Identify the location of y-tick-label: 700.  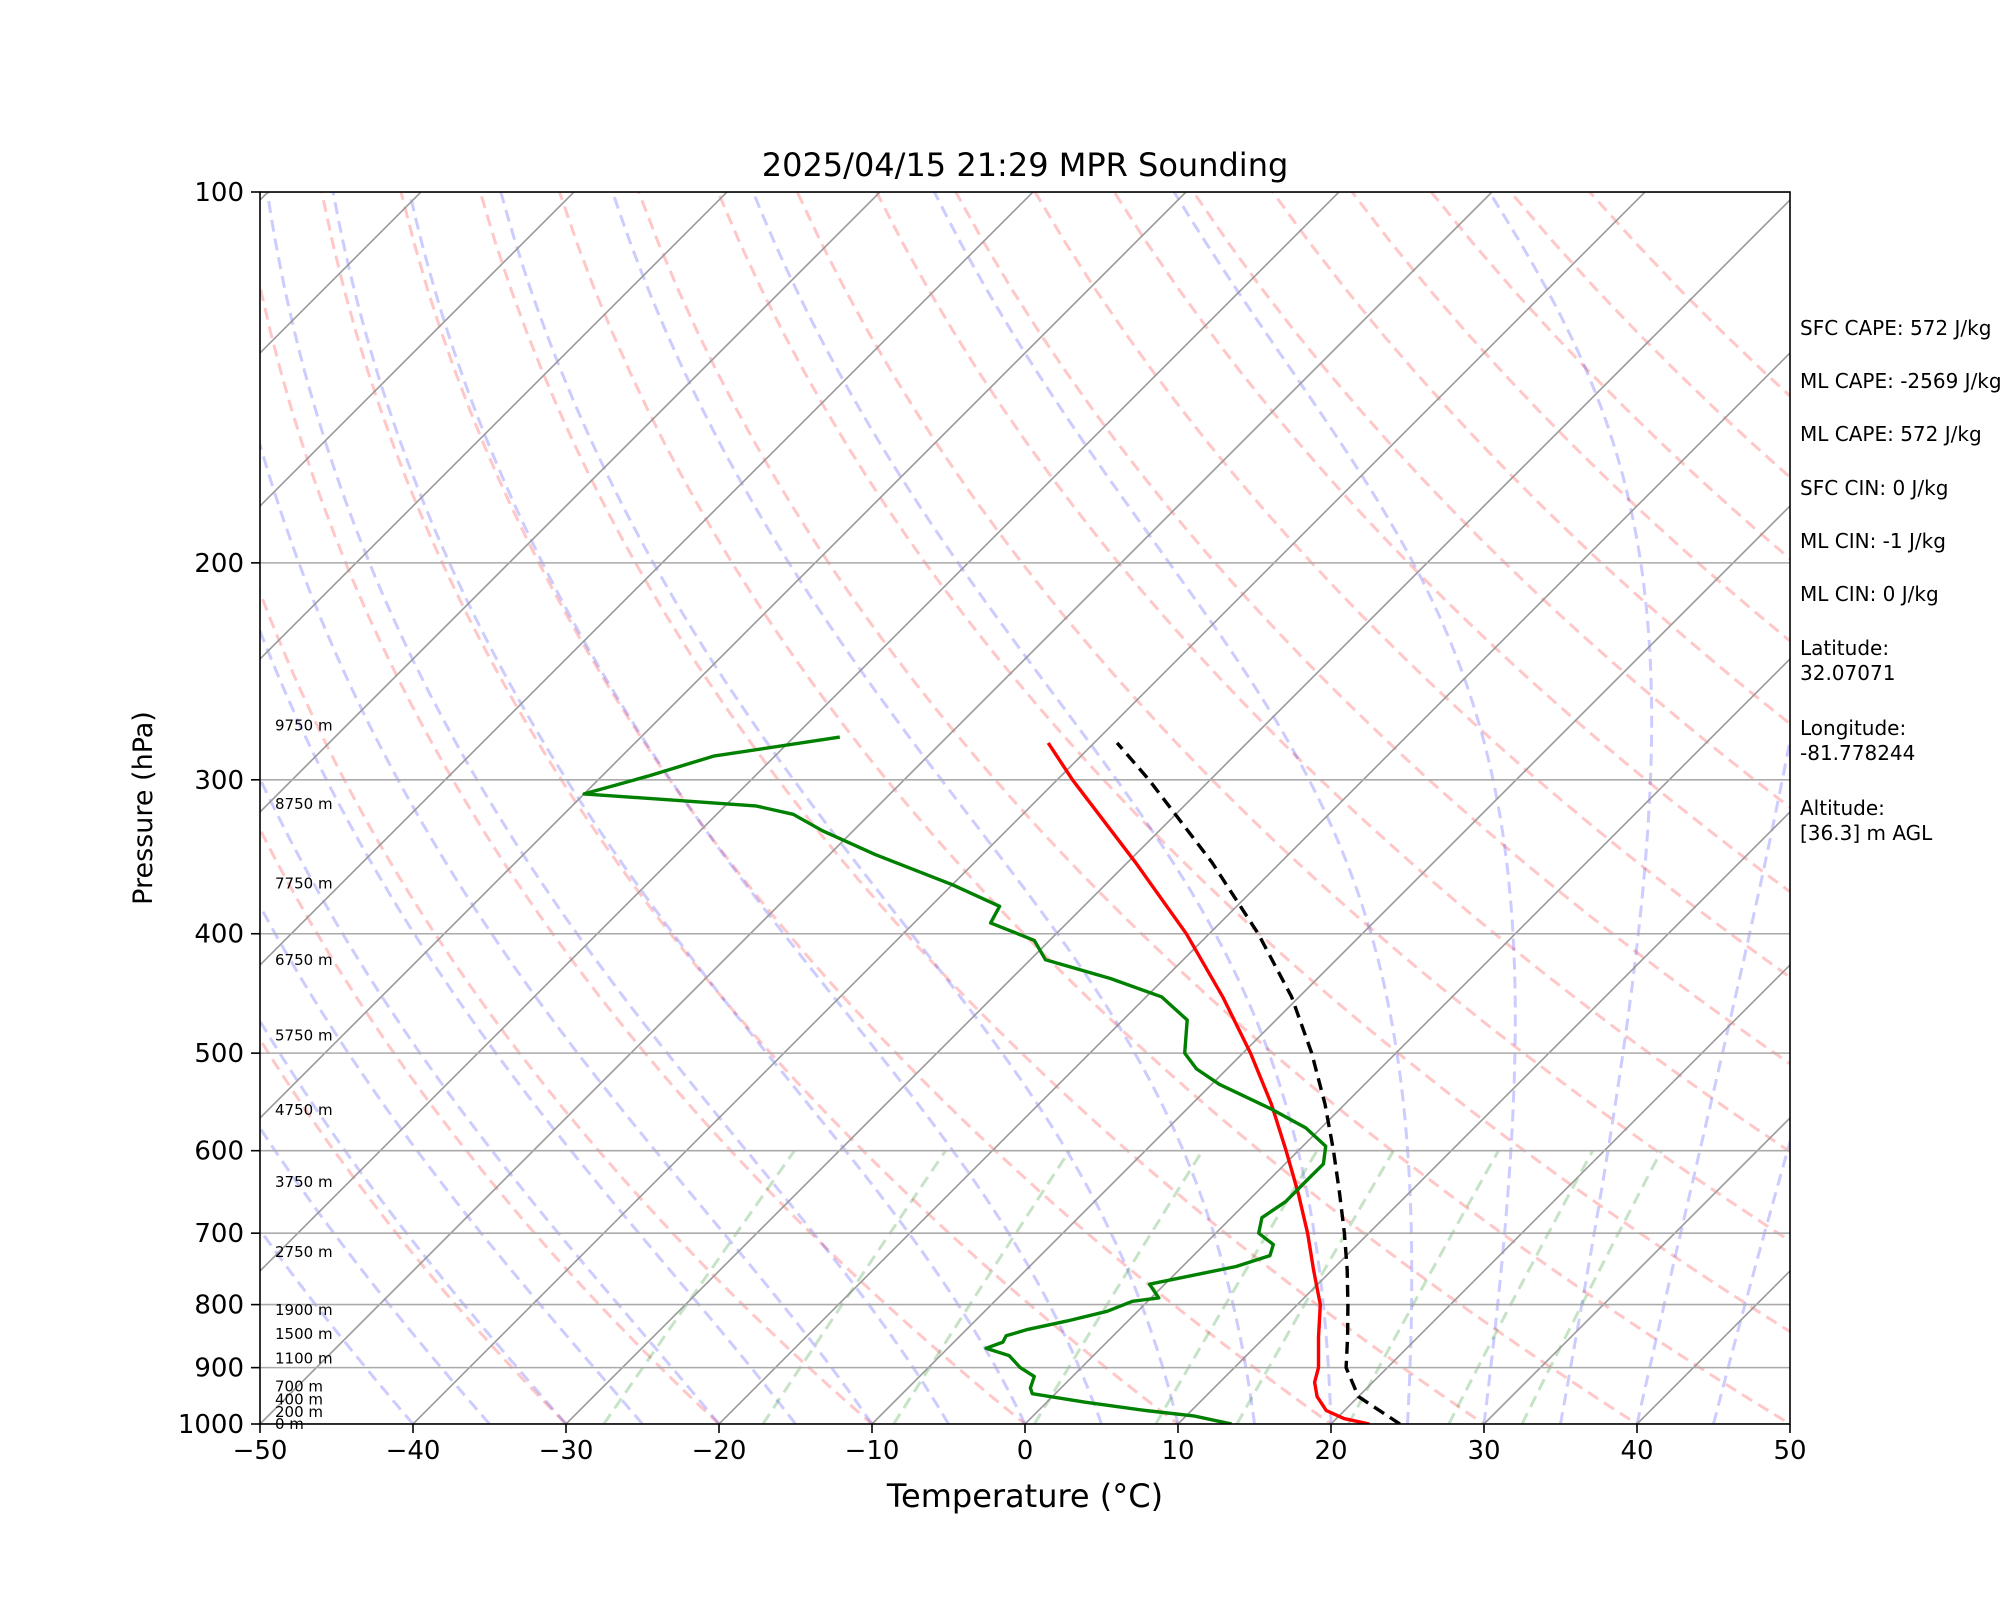
(219, 1234).